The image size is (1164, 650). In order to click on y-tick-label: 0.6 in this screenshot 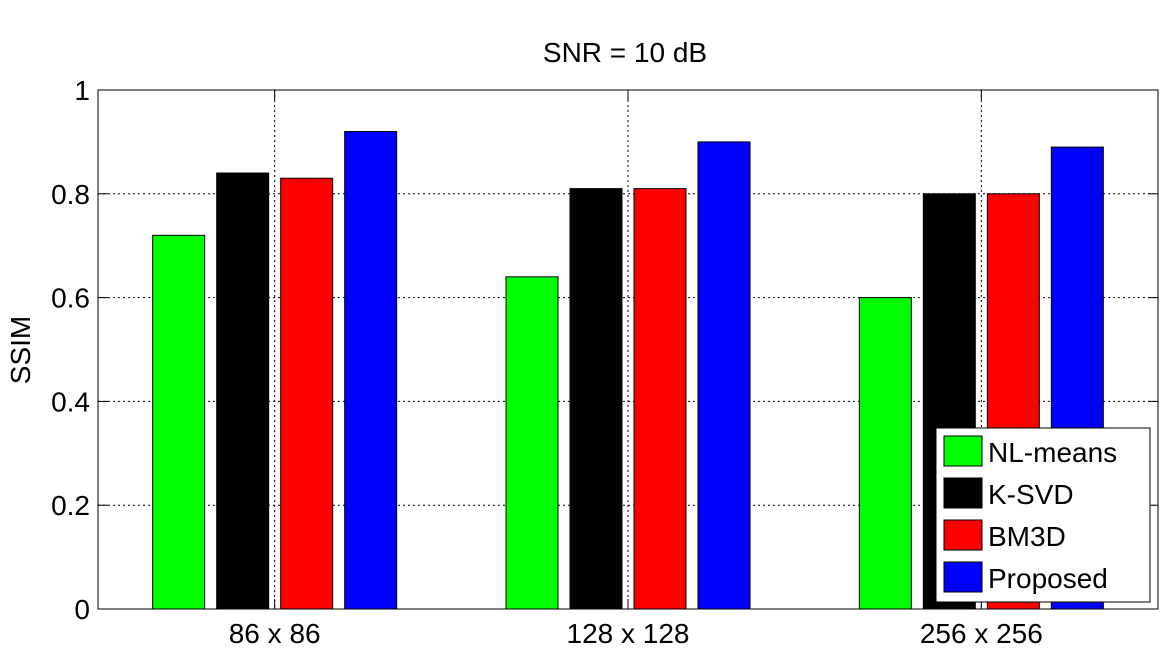, I will do `click(70, 298)`.